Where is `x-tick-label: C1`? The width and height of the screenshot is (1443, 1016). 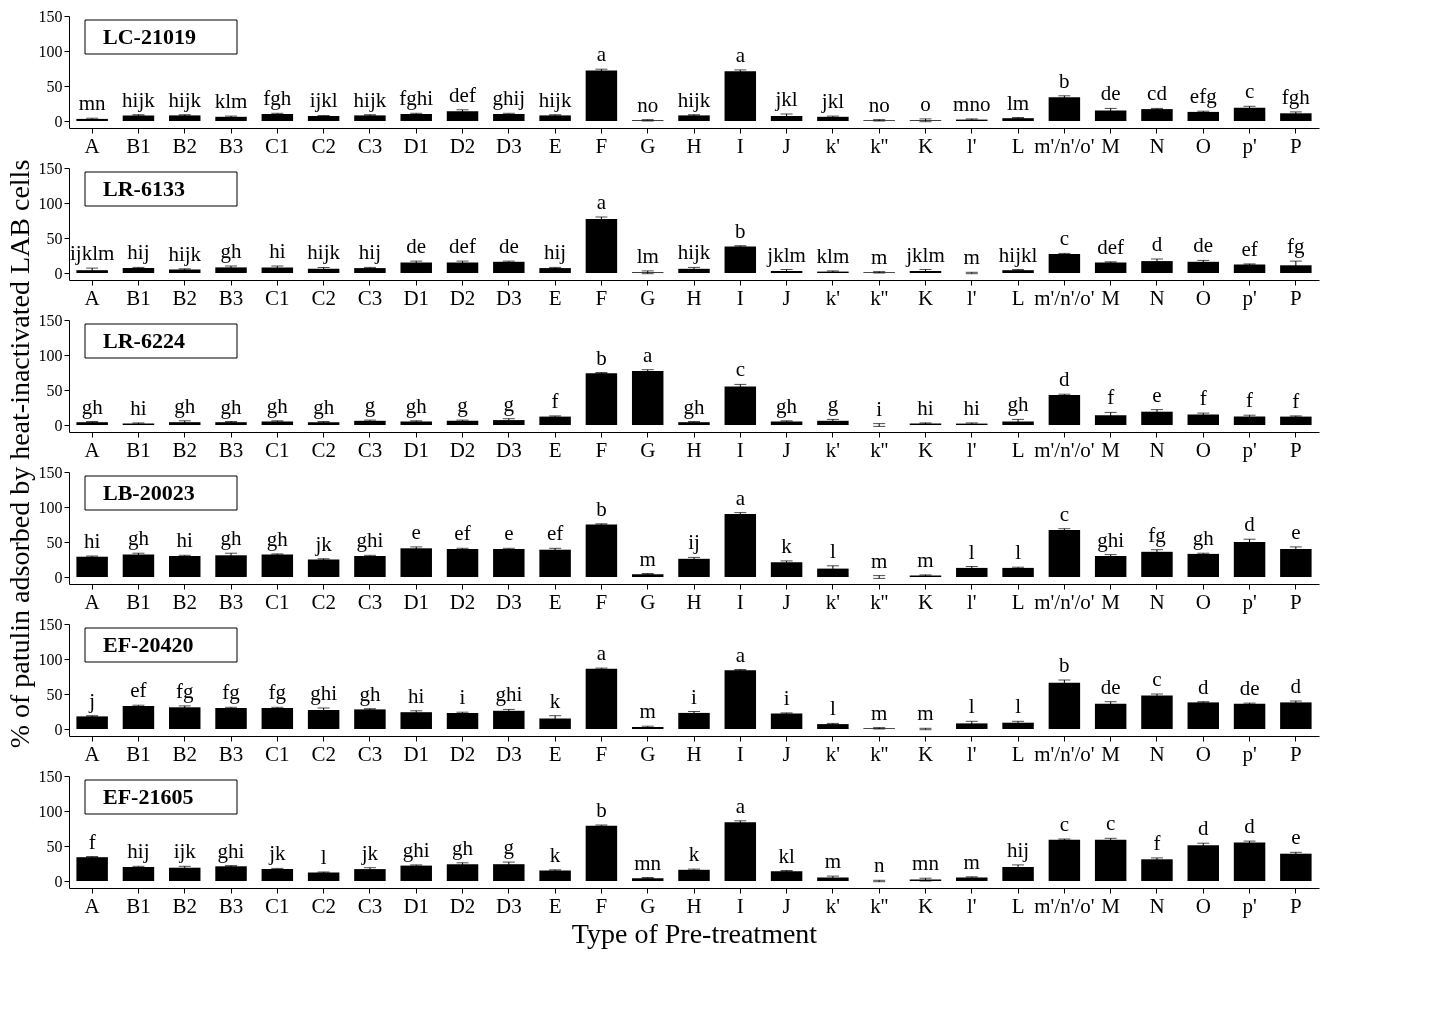
x-tick-label: C1 is located at coordinates (277, 449).